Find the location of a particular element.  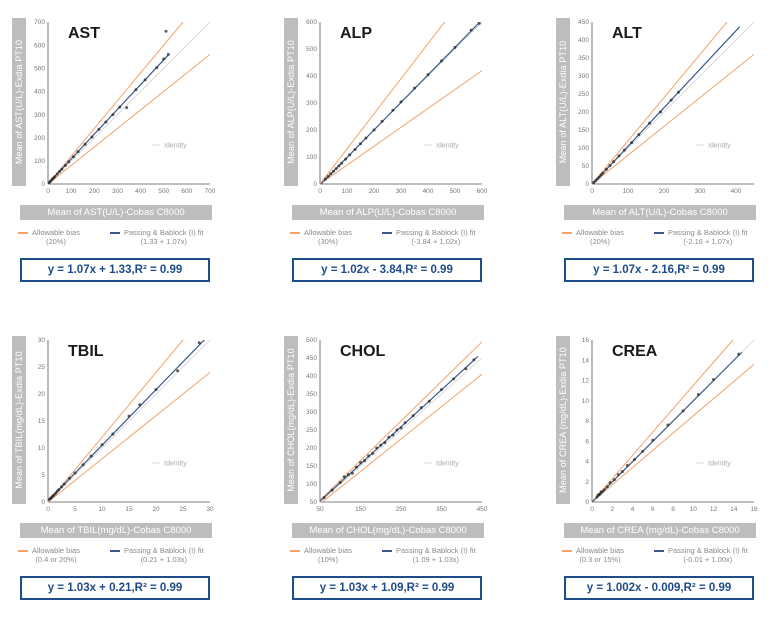

legend-allowable-bias: Allowable bias (0.3 or 15%) is located at coordinates (593, 555).